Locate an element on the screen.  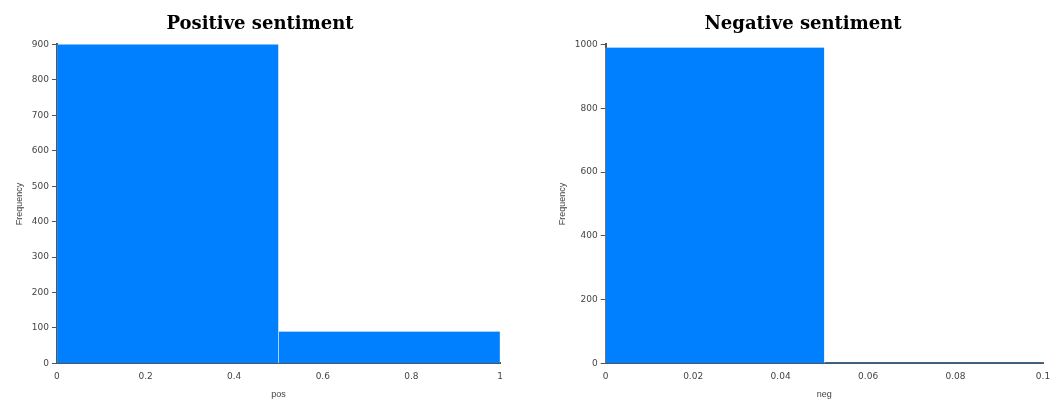
x-tick-label: 0.06 is located at coordinates (868, 376).